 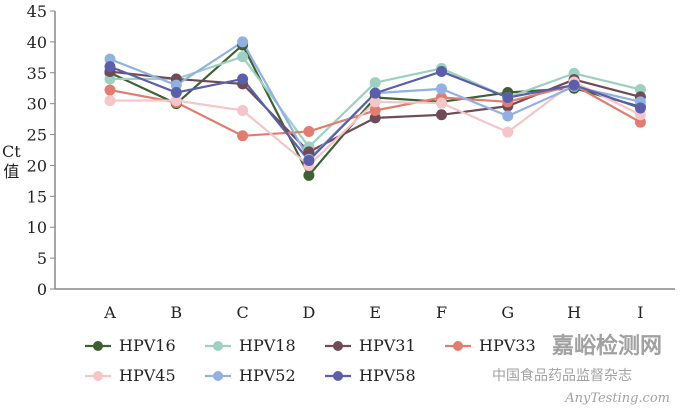 I want to click on data-point-HPV16, so click(x=309, y=175).